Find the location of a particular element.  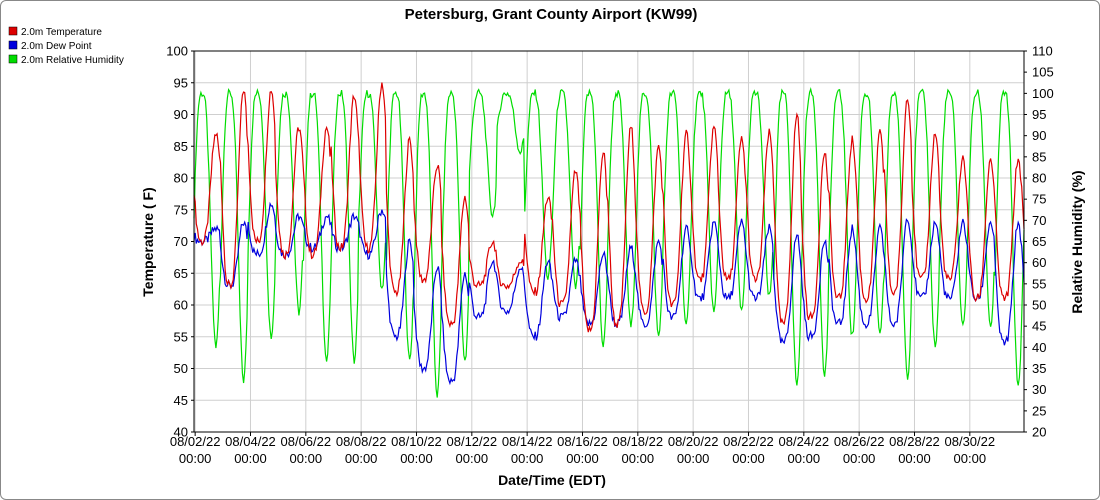

y-tick-label: 40 is located at coordinates (181, 432).